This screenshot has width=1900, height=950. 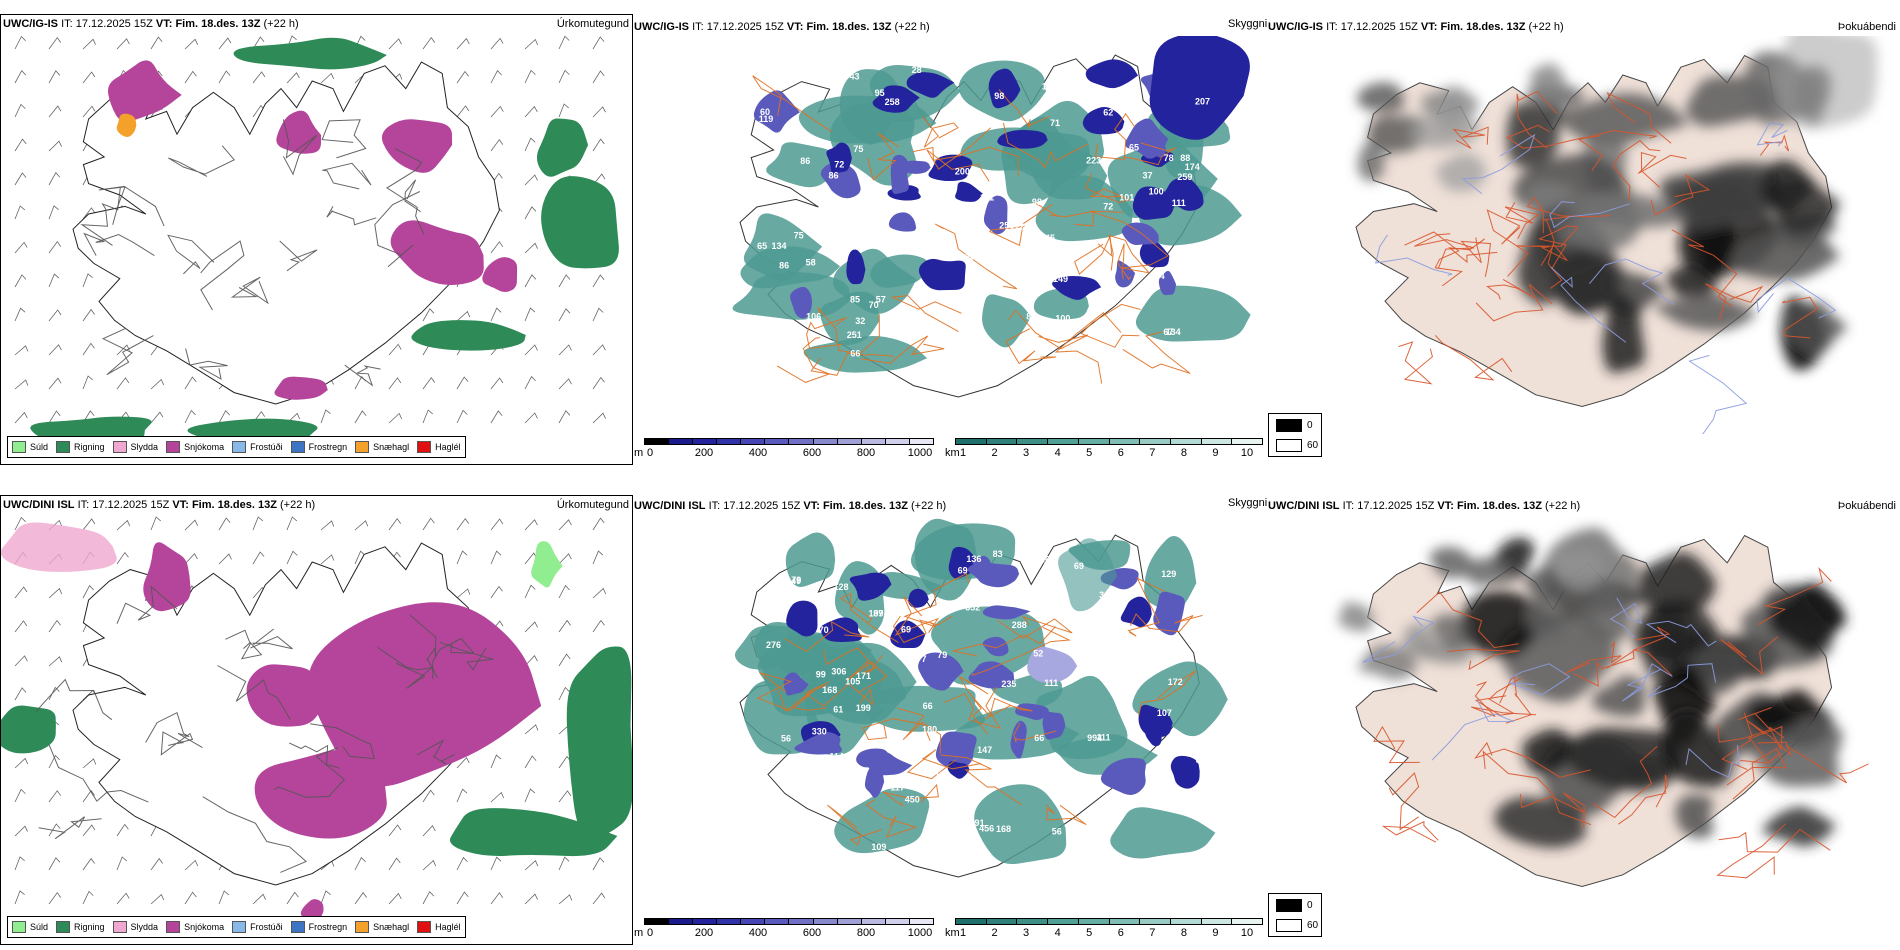 What do you see at coordinates (852, 682) in the screenshot?
I see `cloud-base-label: 105` at bounding box center [852, 682].